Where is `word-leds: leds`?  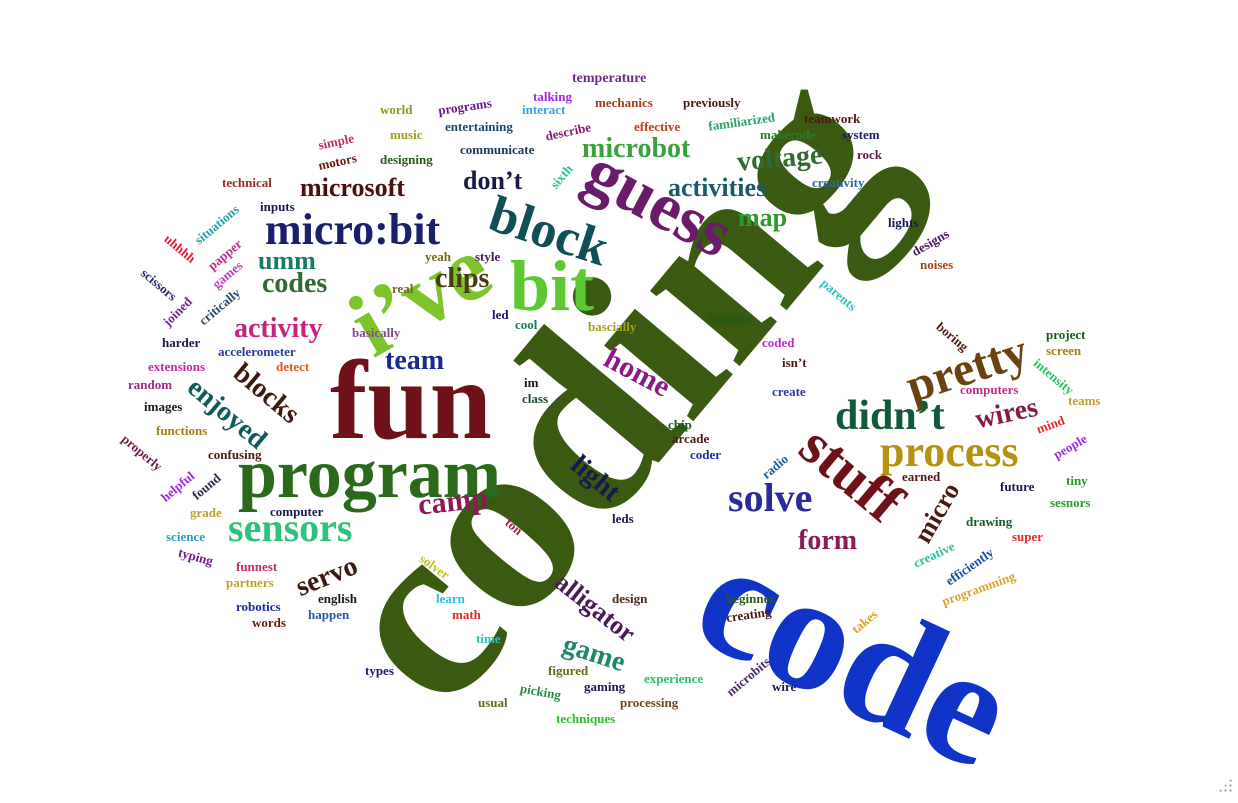
word-leds: leds is located at coordinates (623, 518).